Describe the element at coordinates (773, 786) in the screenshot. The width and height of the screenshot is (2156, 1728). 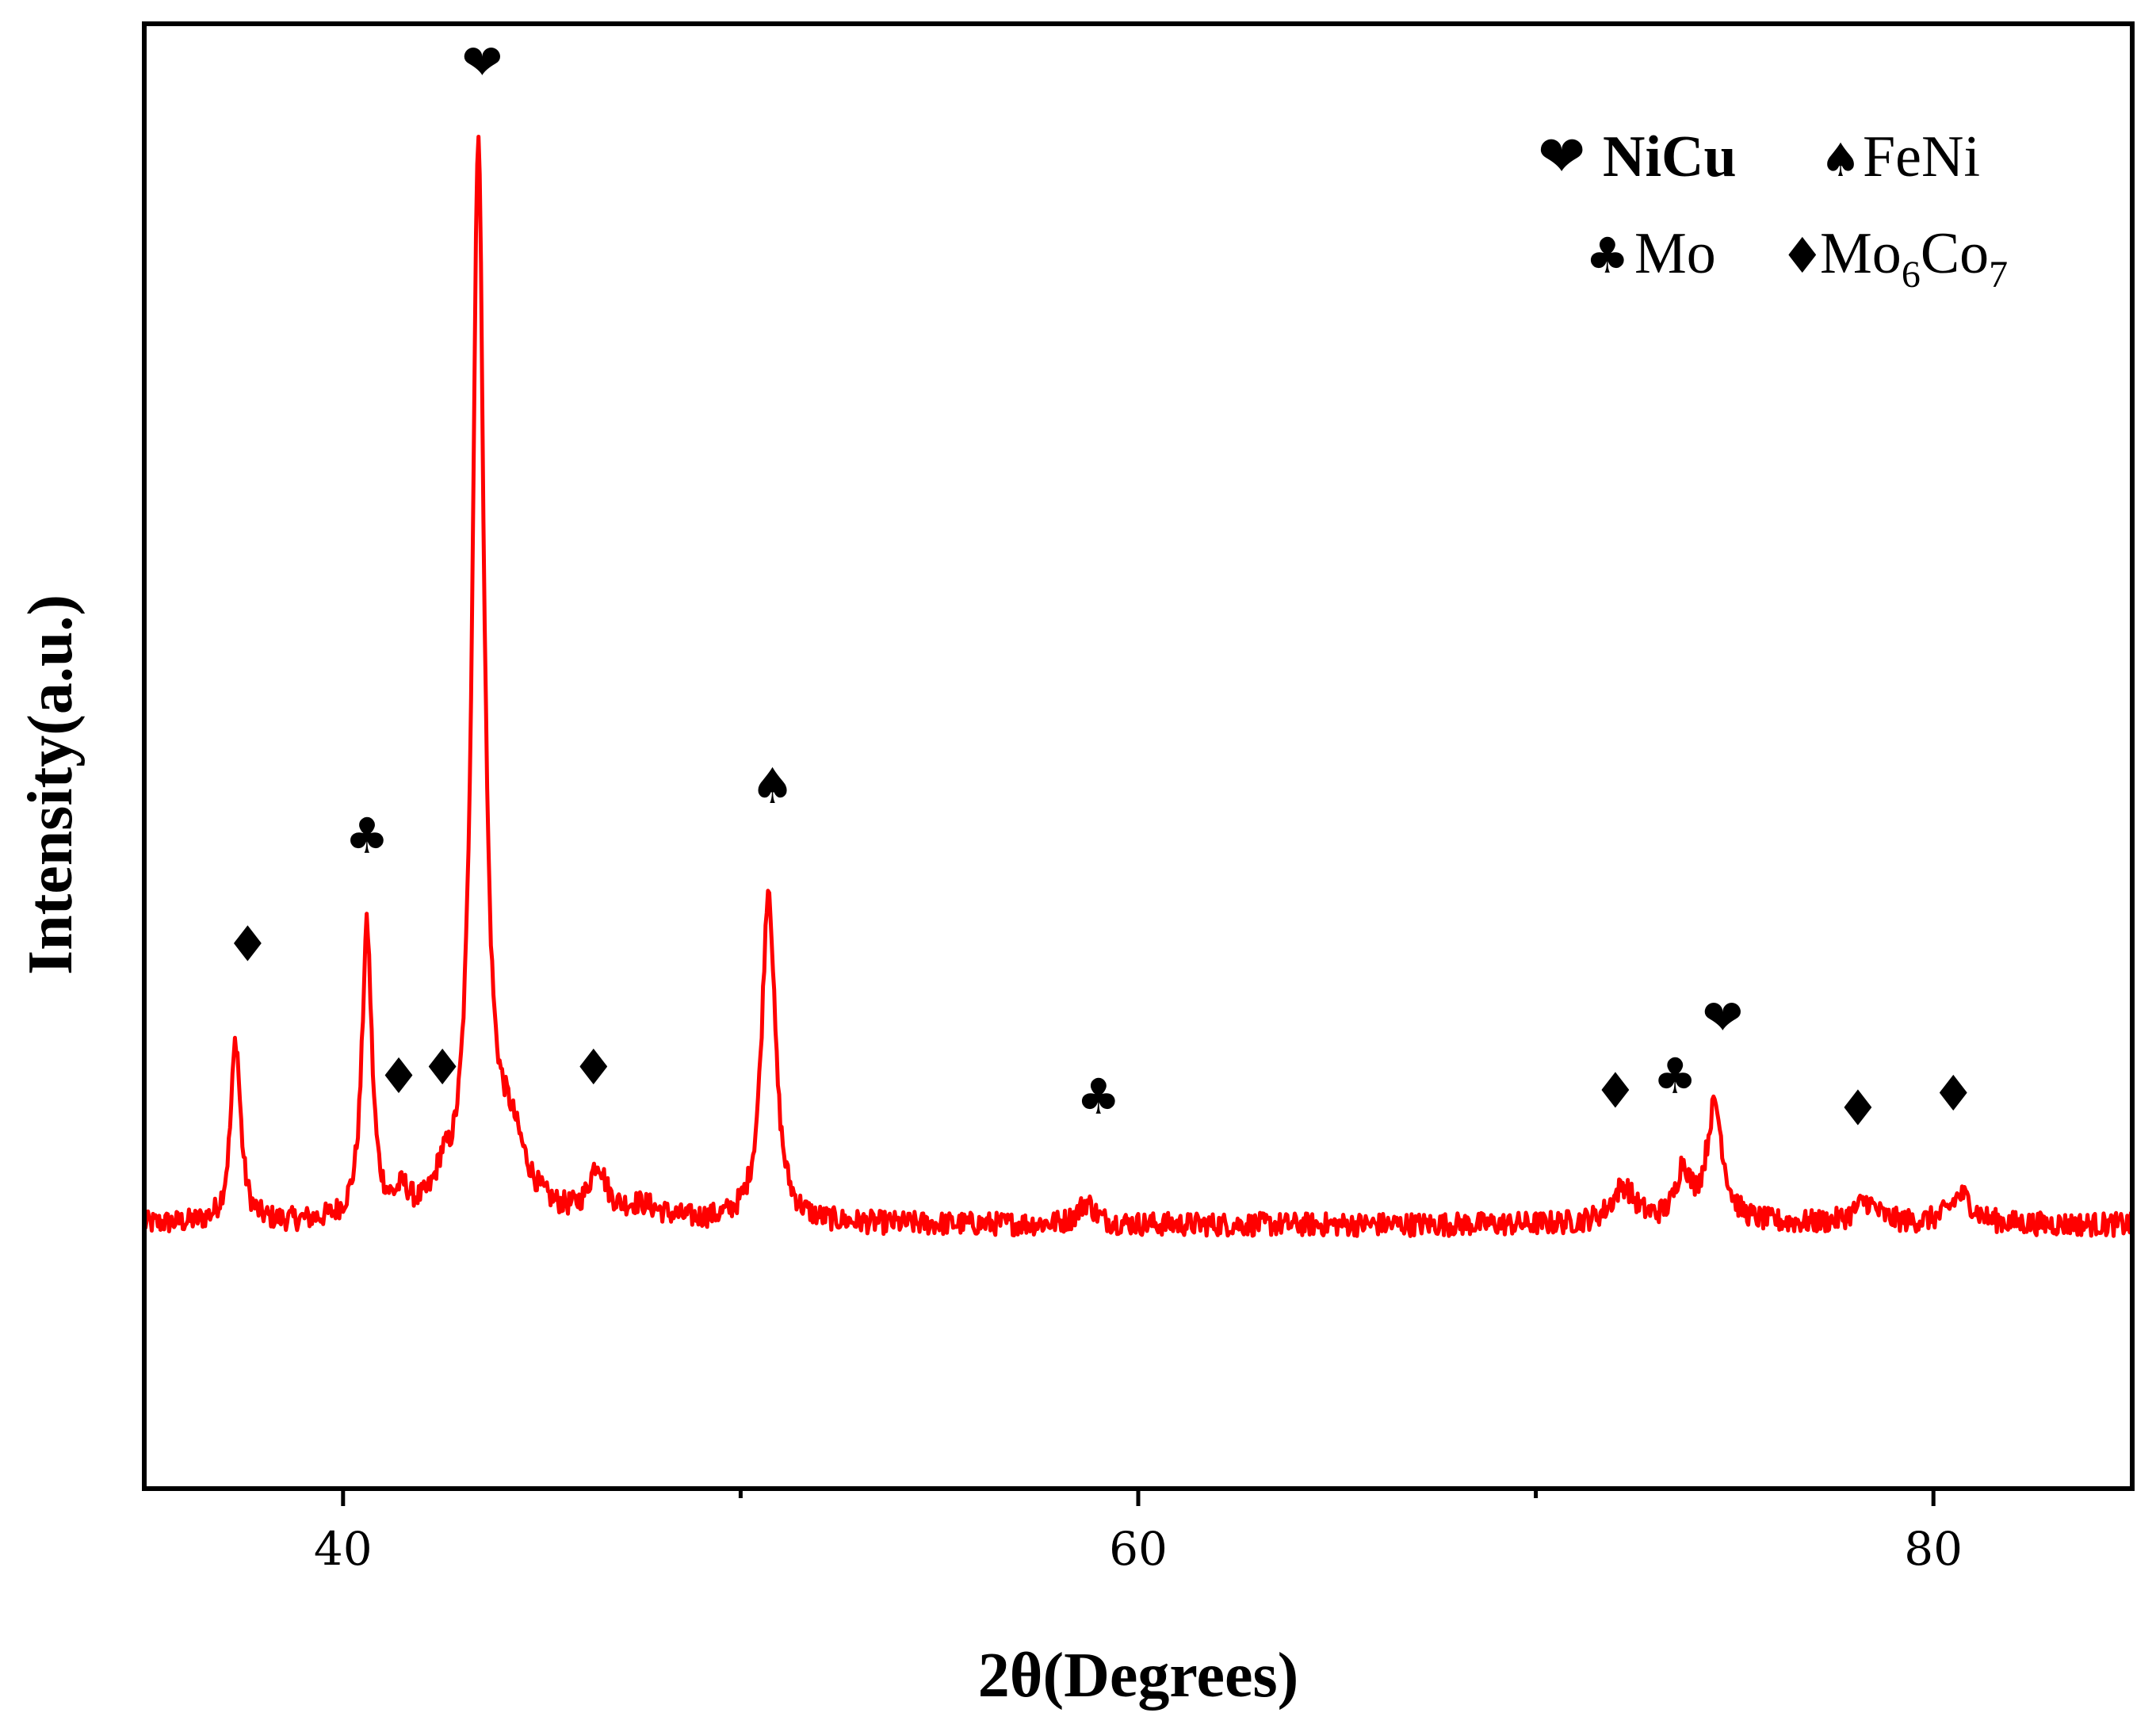
I see `peak-marker-spade-icon: ♠` at that location.